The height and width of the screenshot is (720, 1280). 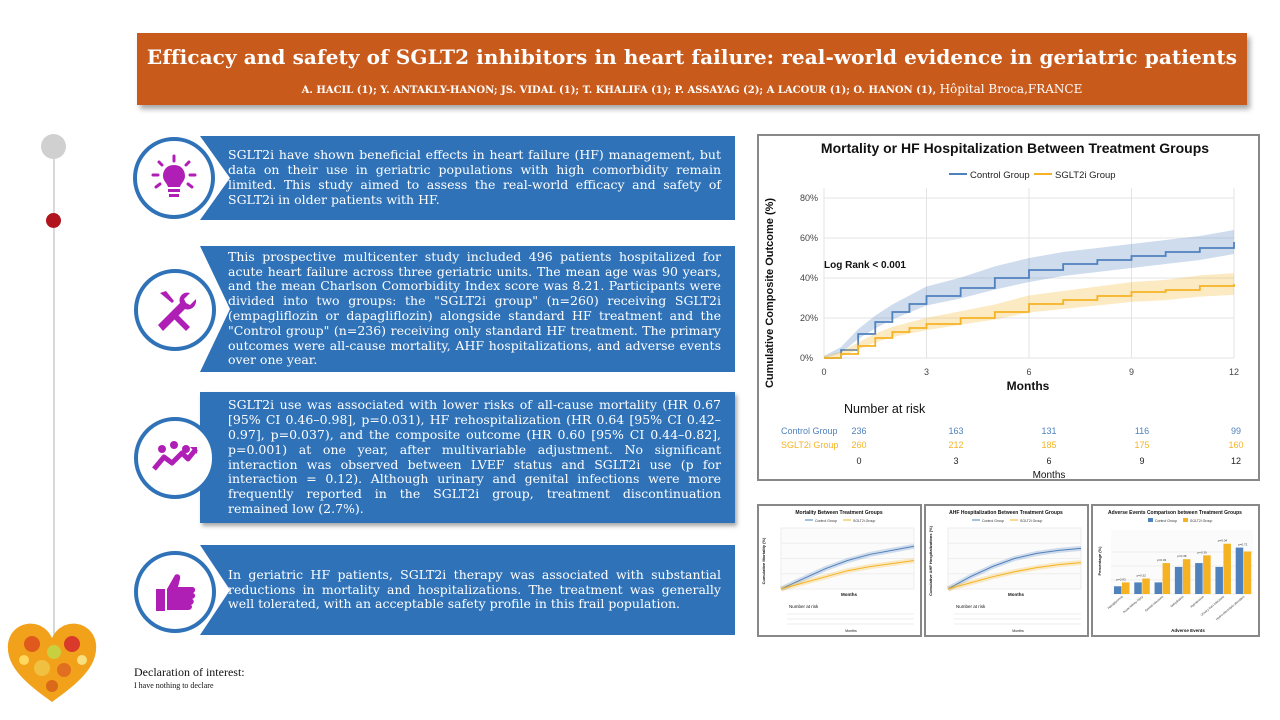 I want to click on category-label: Dehydration, so click(x=1177, y=601).